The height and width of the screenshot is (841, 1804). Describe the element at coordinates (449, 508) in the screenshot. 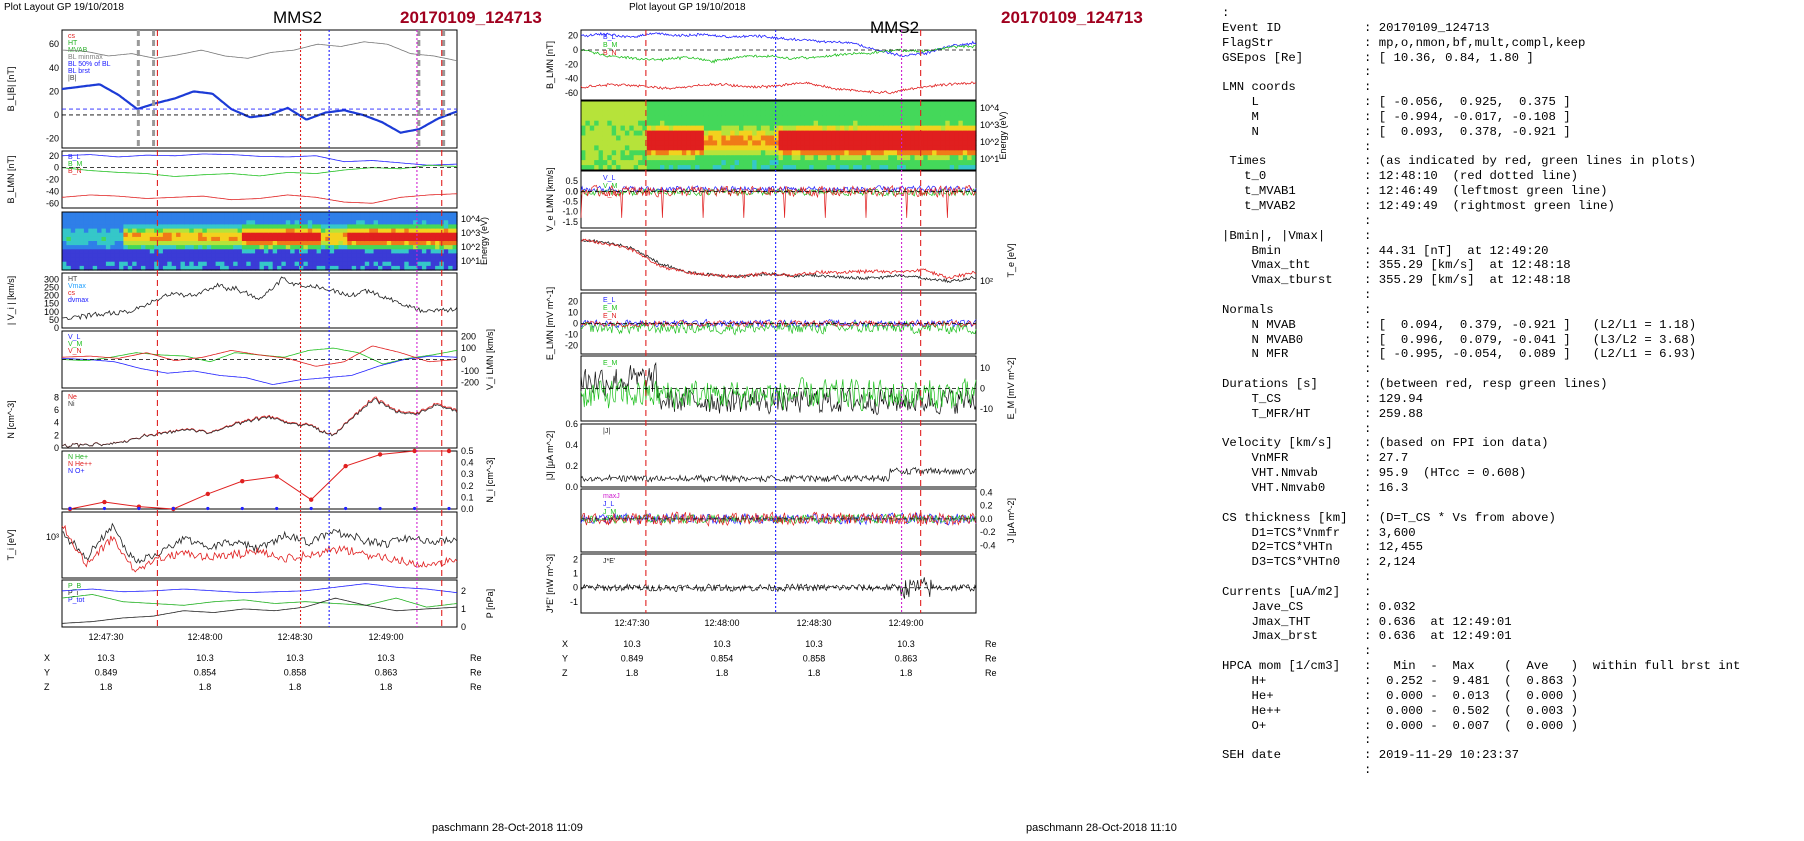

I see `data-point-N-O+` at that location.